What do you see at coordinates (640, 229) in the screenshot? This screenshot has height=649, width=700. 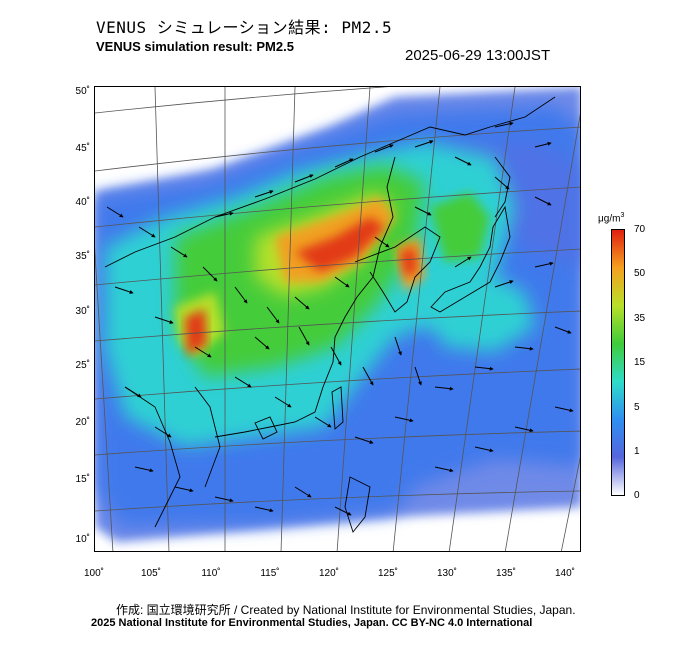 I see `colorbar-tick-70: 70` at bounding box center [640, 229].